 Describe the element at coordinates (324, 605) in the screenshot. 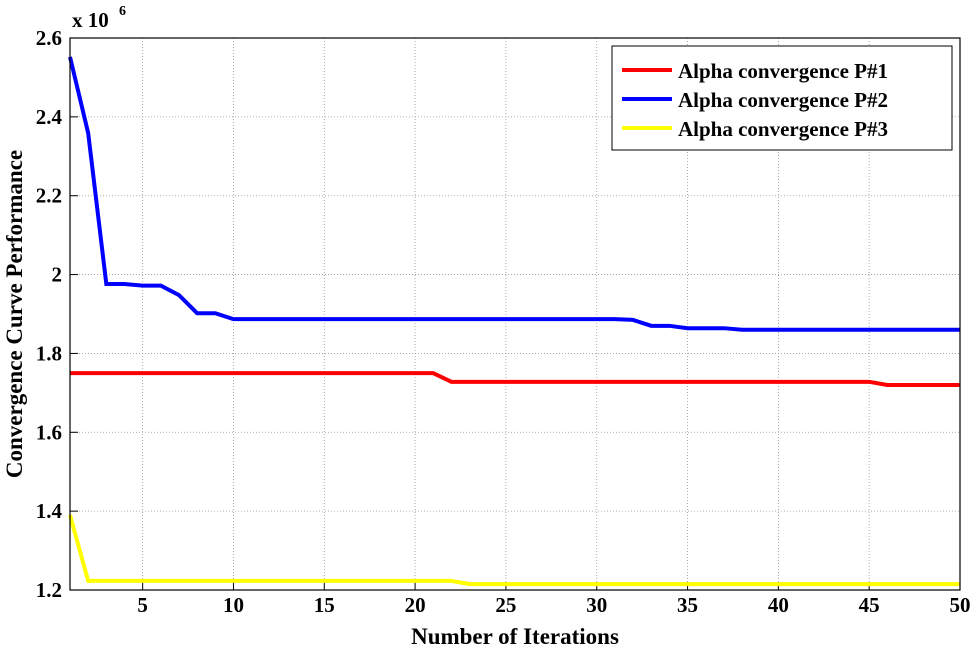

I see `x-tick-label: 15` at that location.